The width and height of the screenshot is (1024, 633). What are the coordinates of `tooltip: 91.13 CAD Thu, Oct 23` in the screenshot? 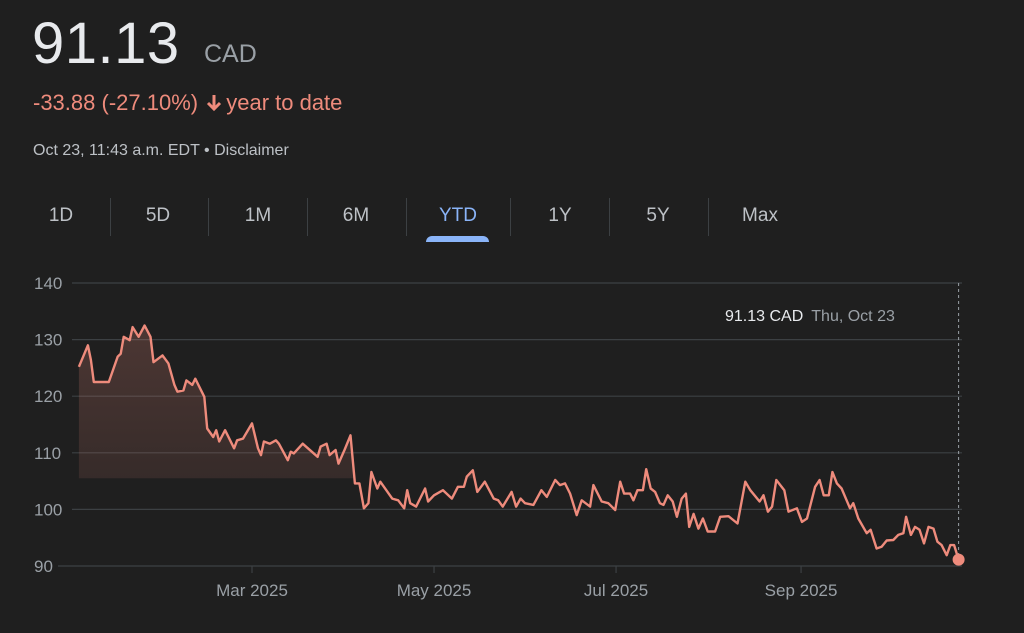 It's located at (835, 318).